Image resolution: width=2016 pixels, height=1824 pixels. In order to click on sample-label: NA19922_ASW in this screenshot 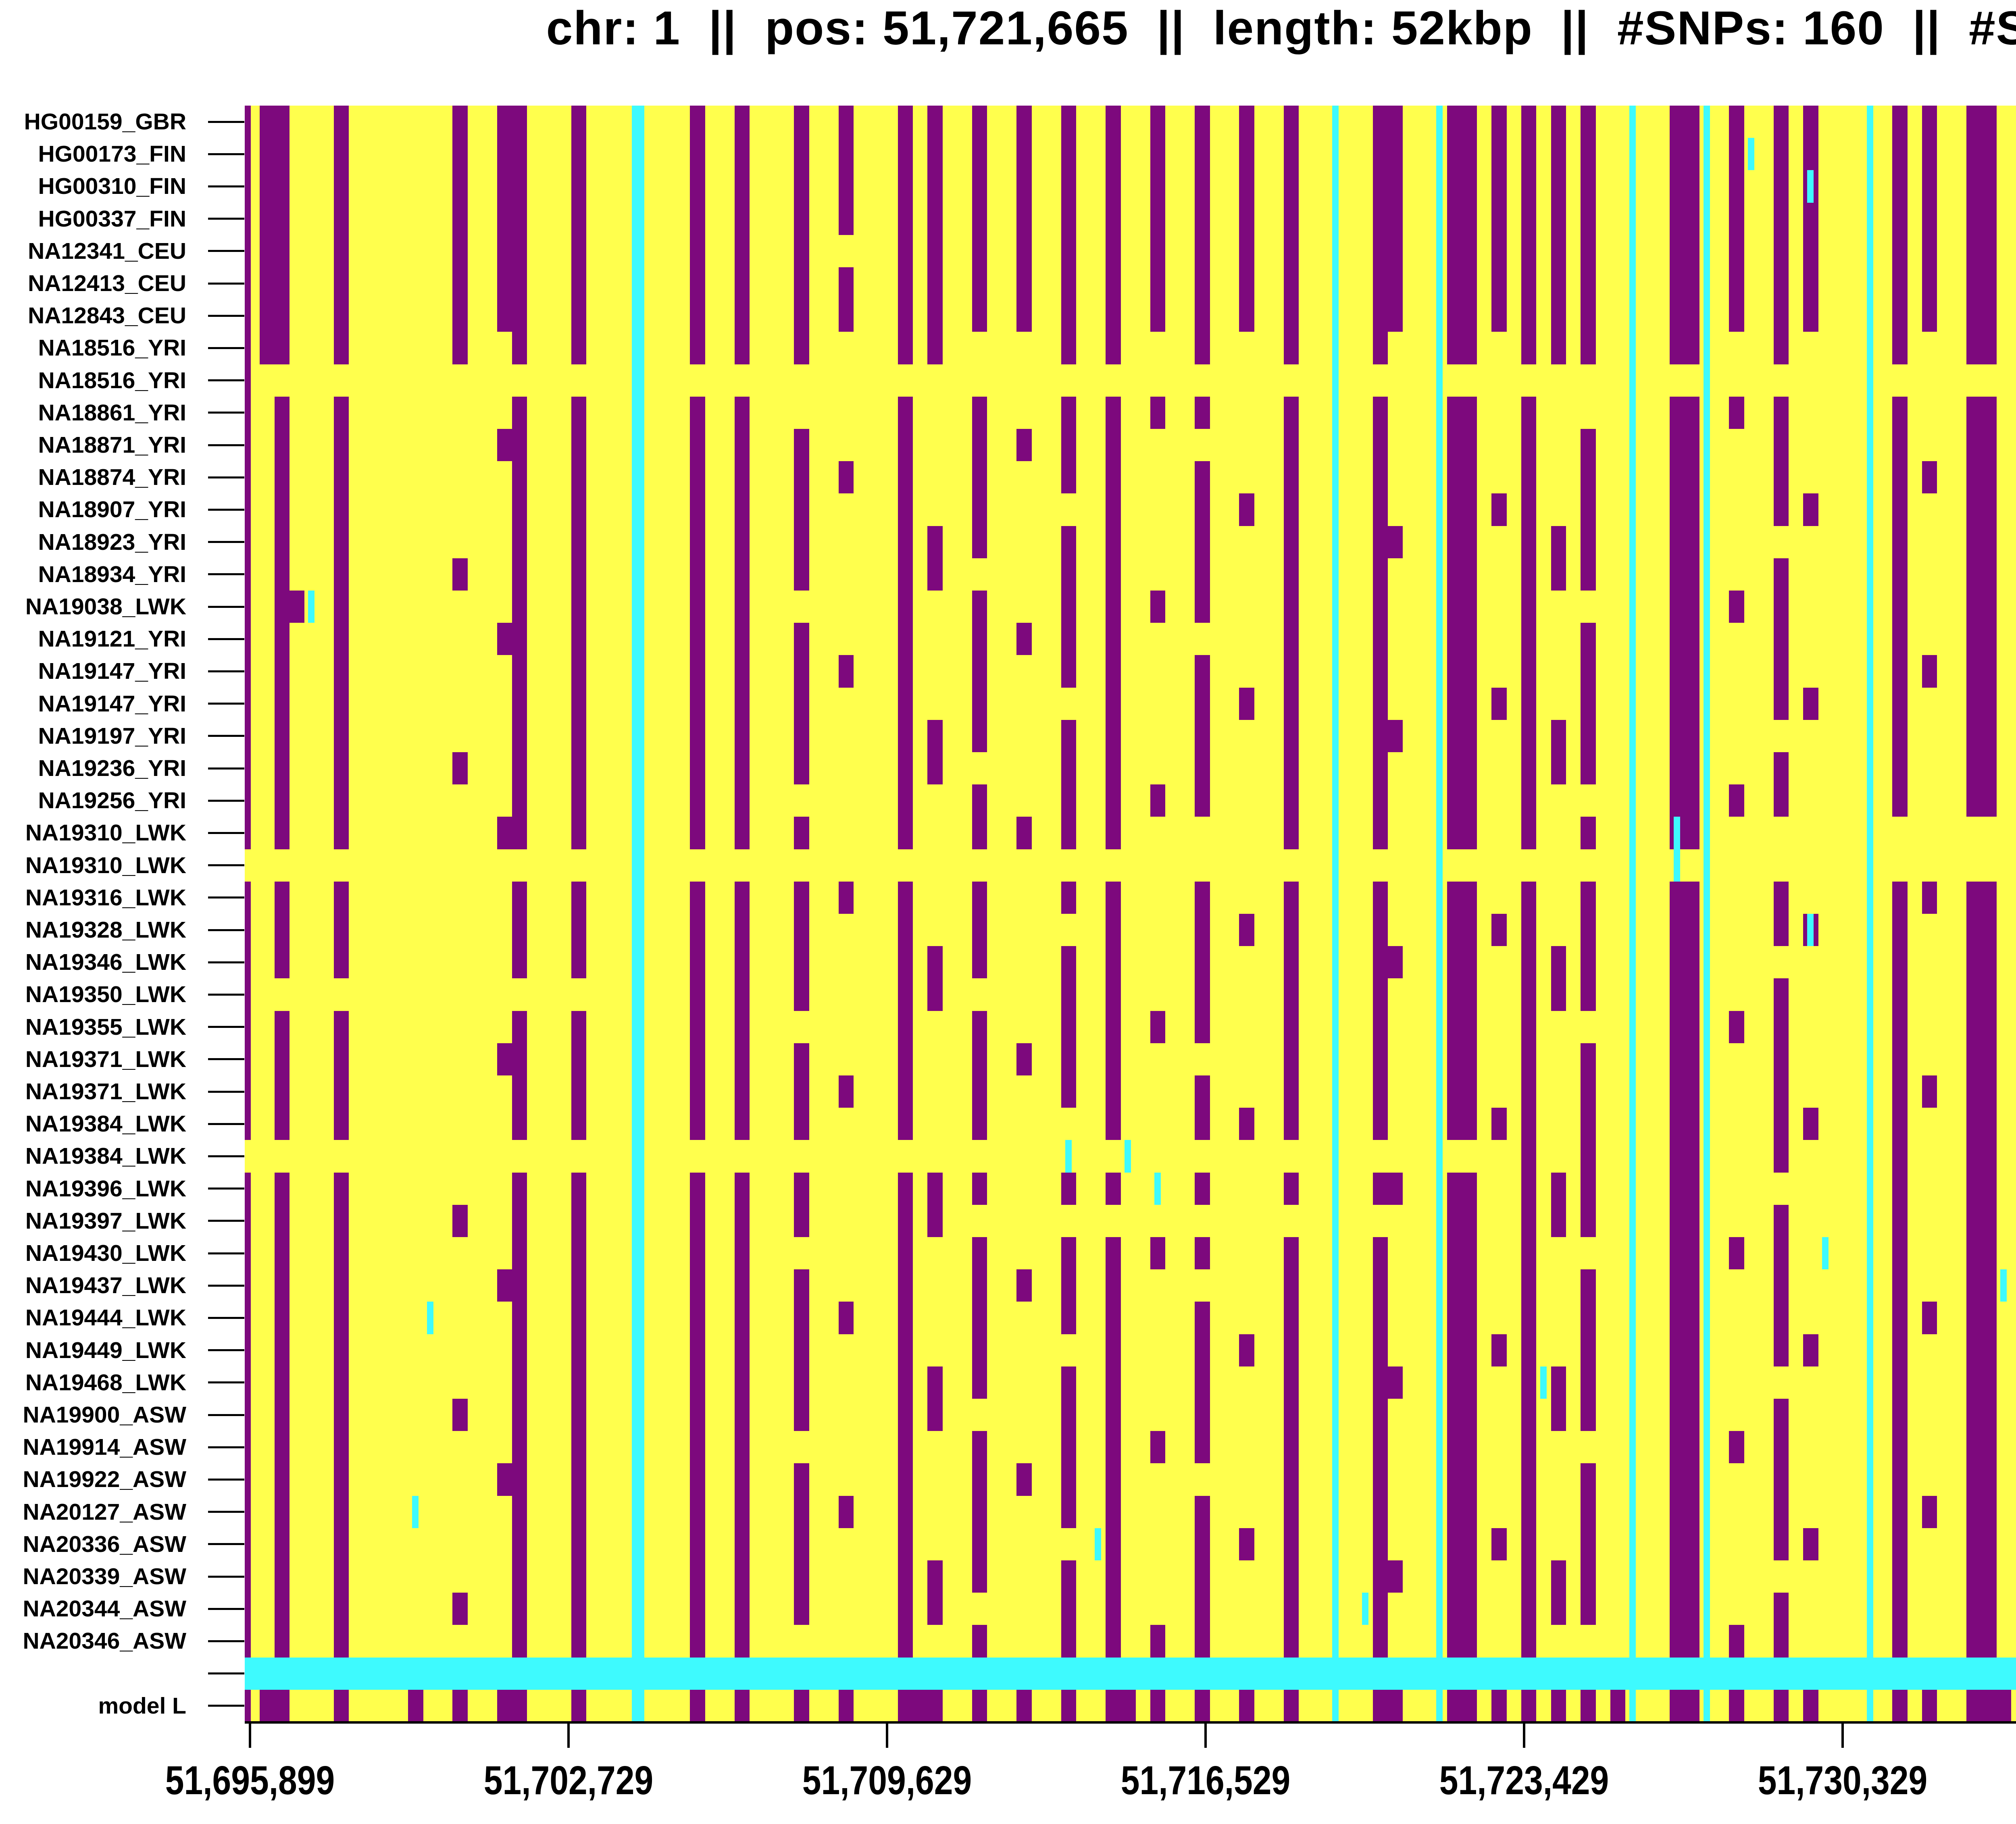, I will do `click(104, 1479)`.